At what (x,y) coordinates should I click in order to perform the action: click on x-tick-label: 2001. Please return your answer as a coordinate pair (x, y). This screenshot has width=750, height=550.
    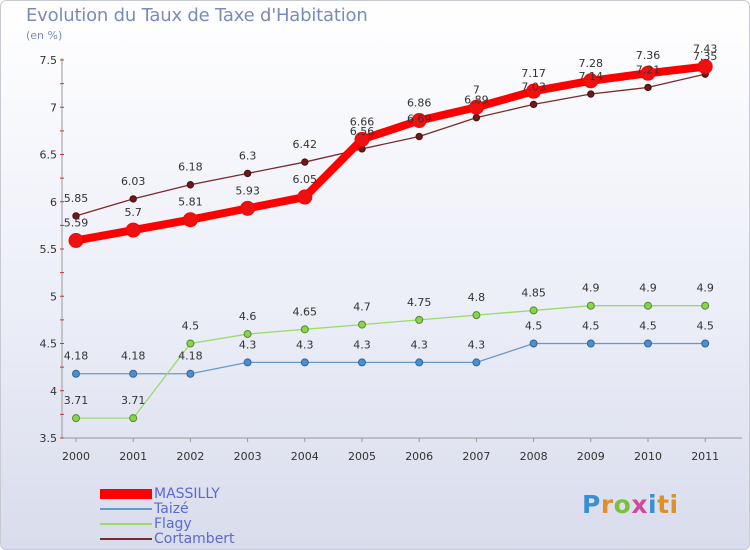
    Looking at the image, I should click on (133, 456).